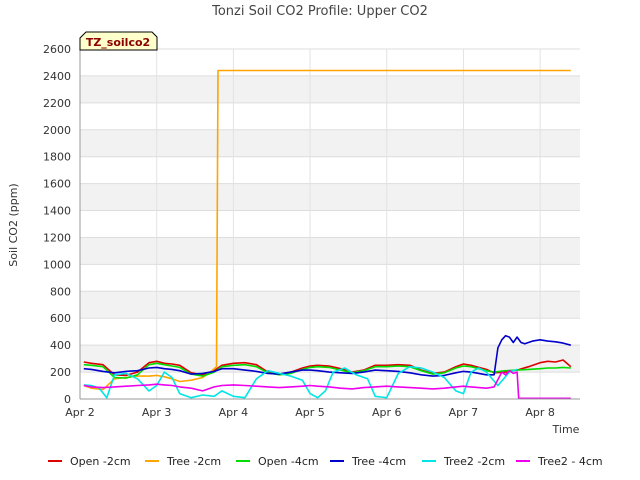 The image size is (640, 480). I want to click on legend-item: Tree2 -2cm, so click(463, 461).